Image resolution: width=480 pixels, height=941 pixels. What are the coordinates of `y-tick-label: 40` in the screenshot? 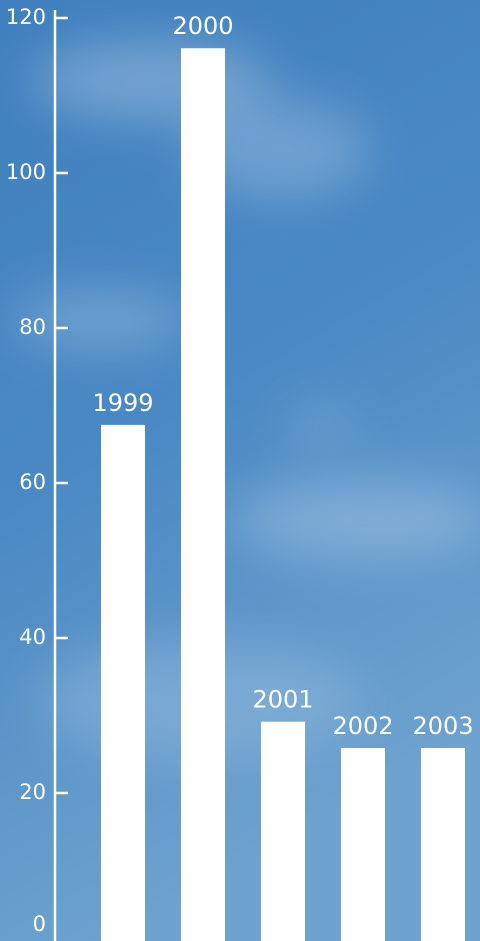 It's located at (32, 637).